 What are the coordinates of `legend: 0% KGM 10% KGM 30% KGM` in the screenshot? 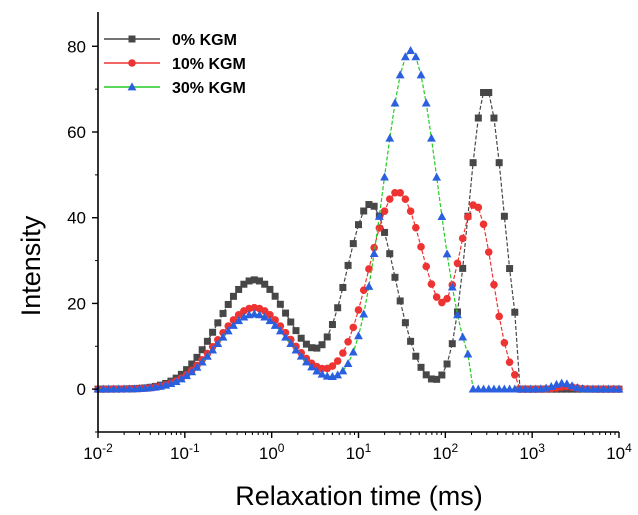 It's located at (175, 64).